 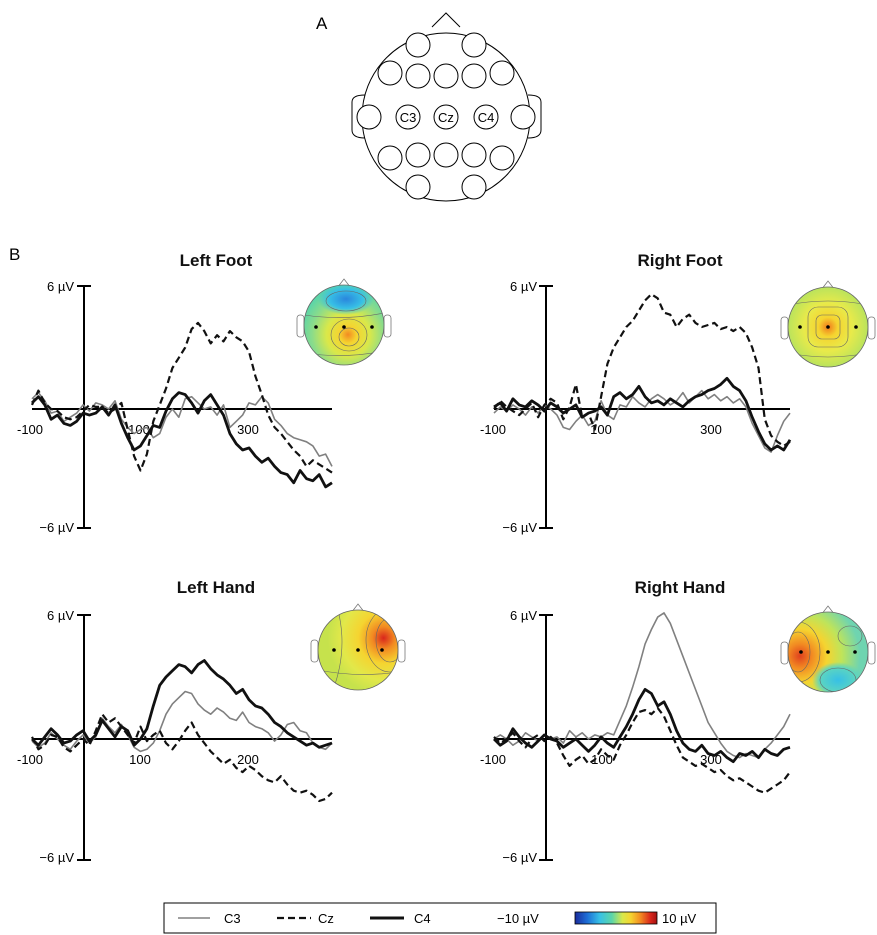 What do you see at coordinates (216, 587) in the screenshot?
I see `panel-title: Left Hand` at bounding box center [216, 587].